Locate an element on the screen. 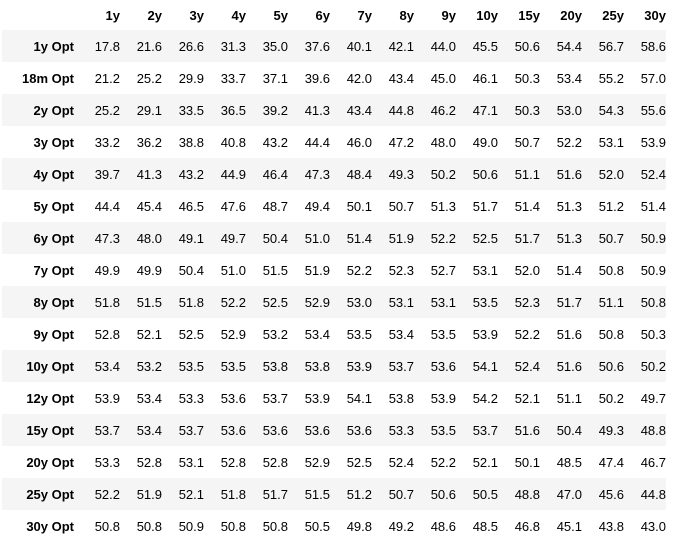 The height and width of the screenshot is (548, 680). table-cell: 40.1 is located at coordinates (359, 46).